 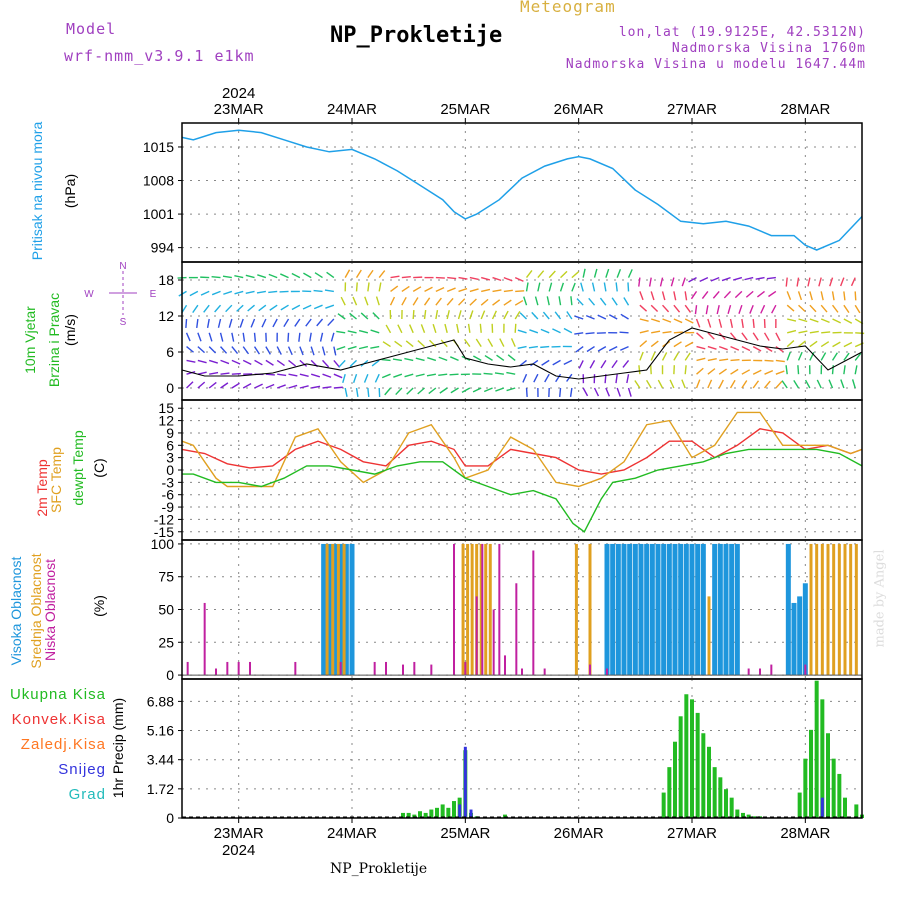 What do you see at coordinates (91, 29) in the screenshot?
I see `model-label: Model` at bounding box center [91, 29].